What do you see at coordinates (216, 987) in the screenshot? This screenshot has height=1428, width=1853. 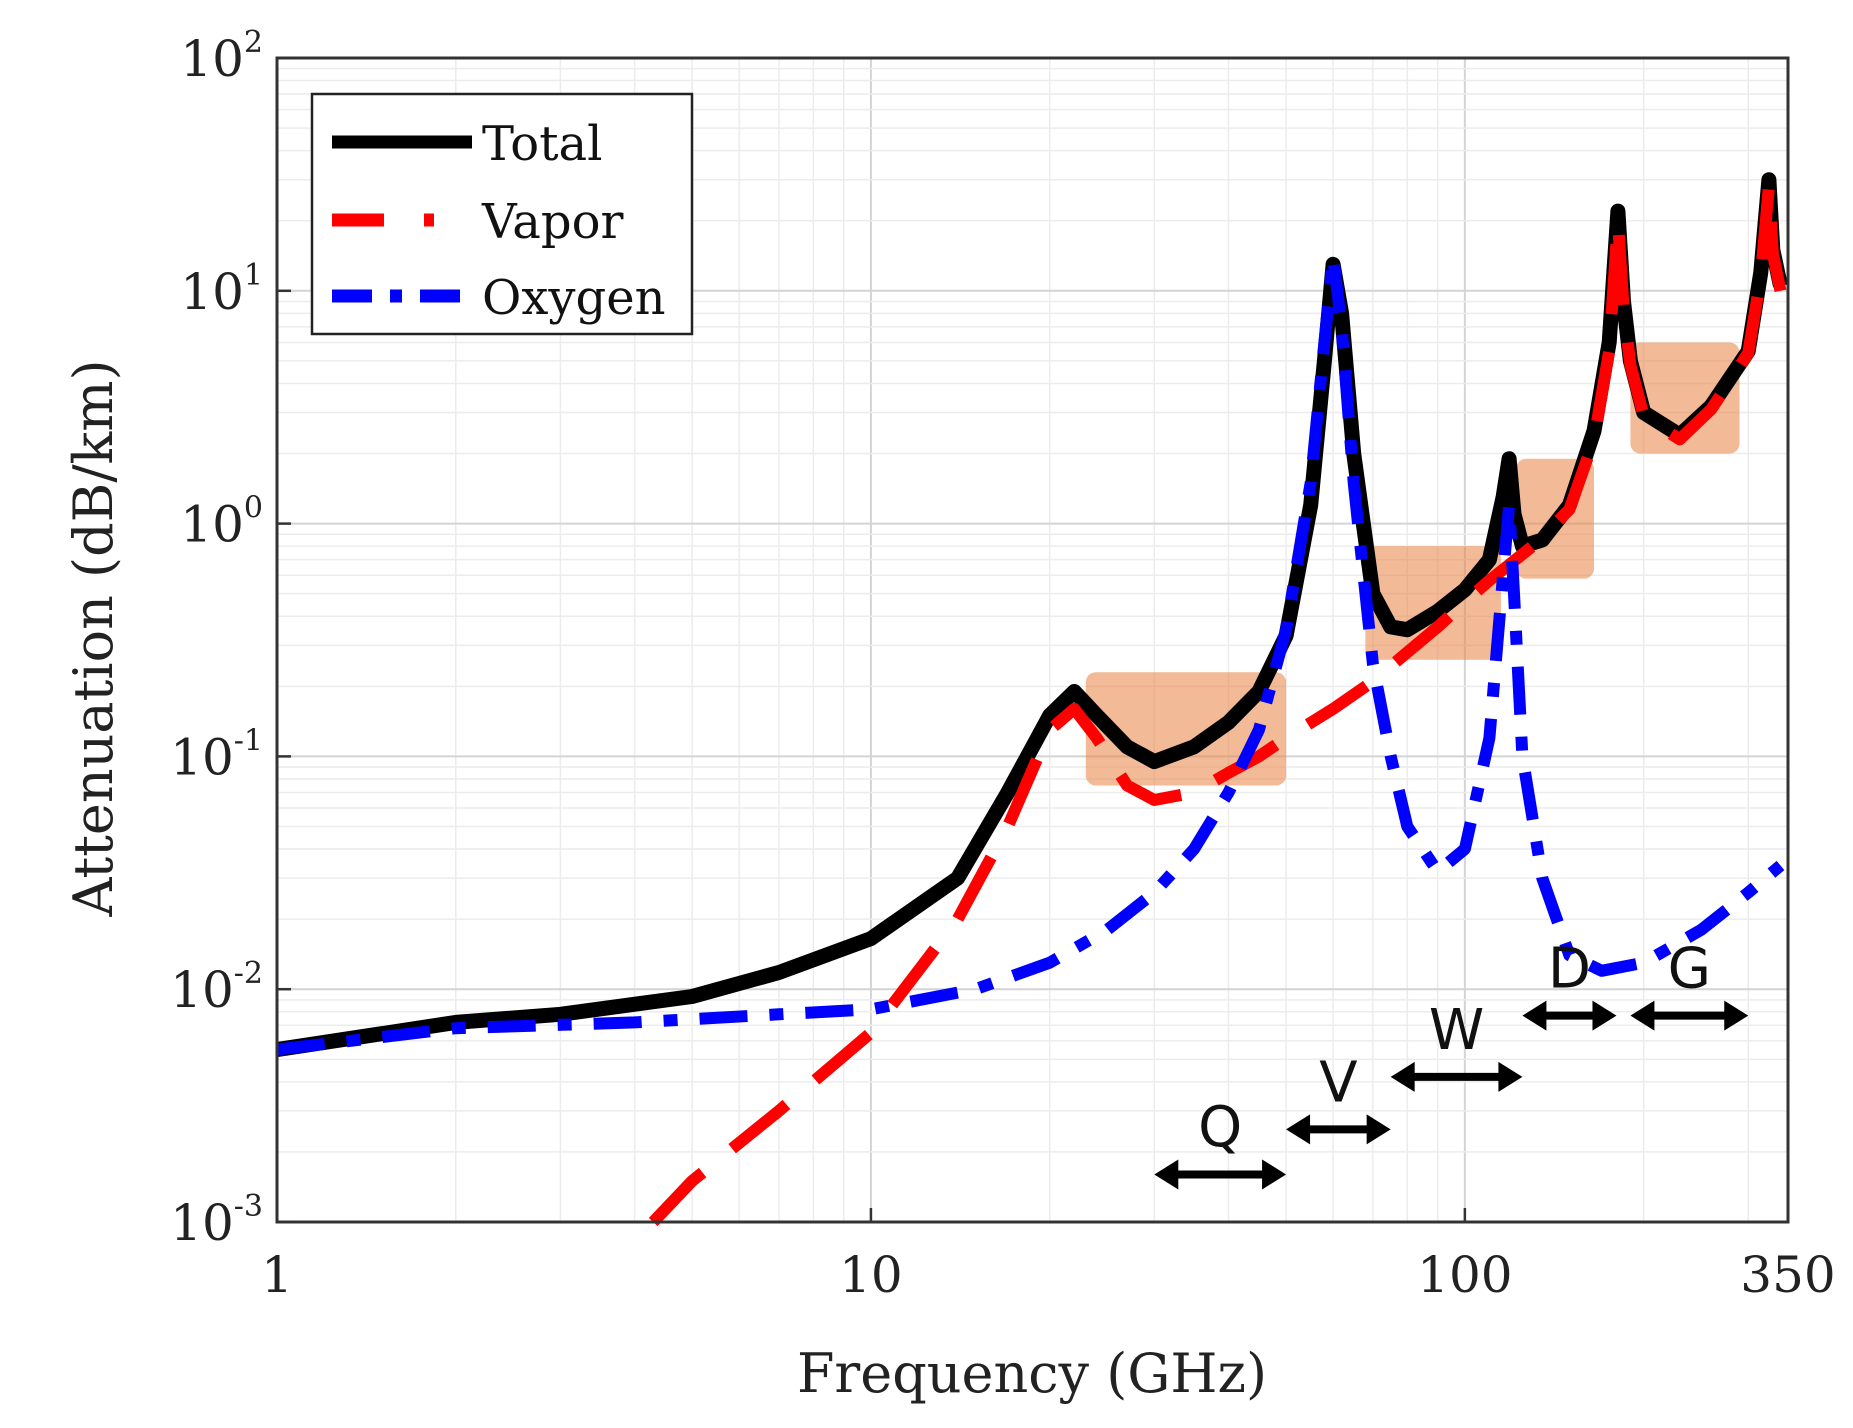 I see `y-tick-label: 10⁻²` at bounding box center [216, 987].